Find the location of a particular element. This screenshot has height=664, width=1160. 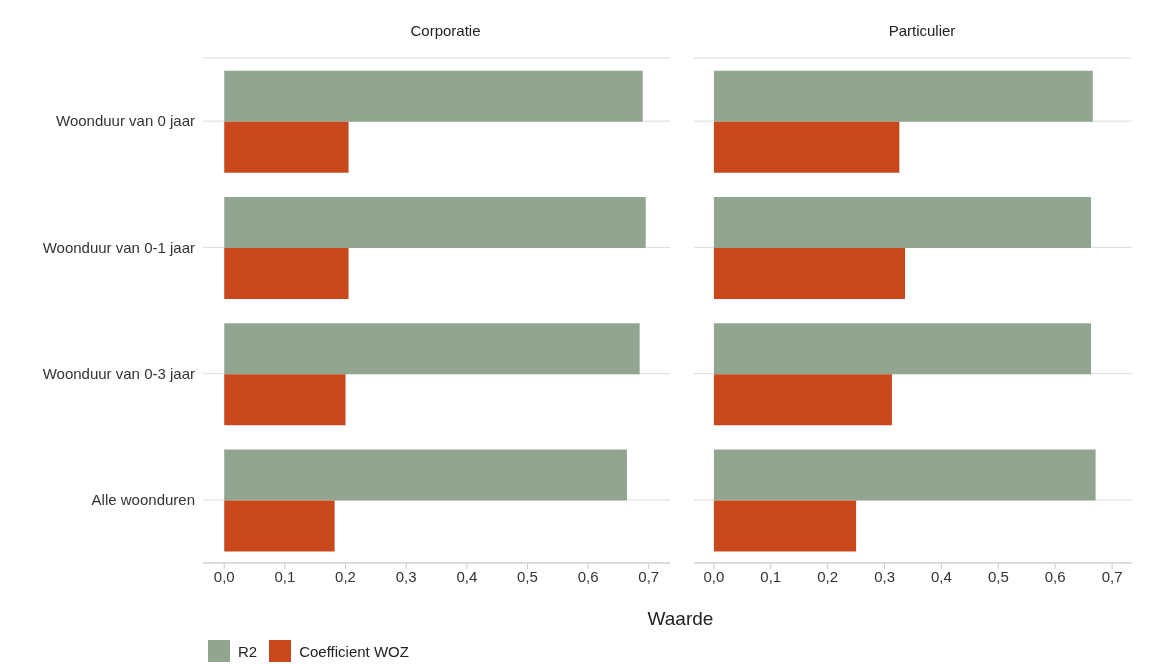

legend-label: R2 is located at coordinates (248, 651).